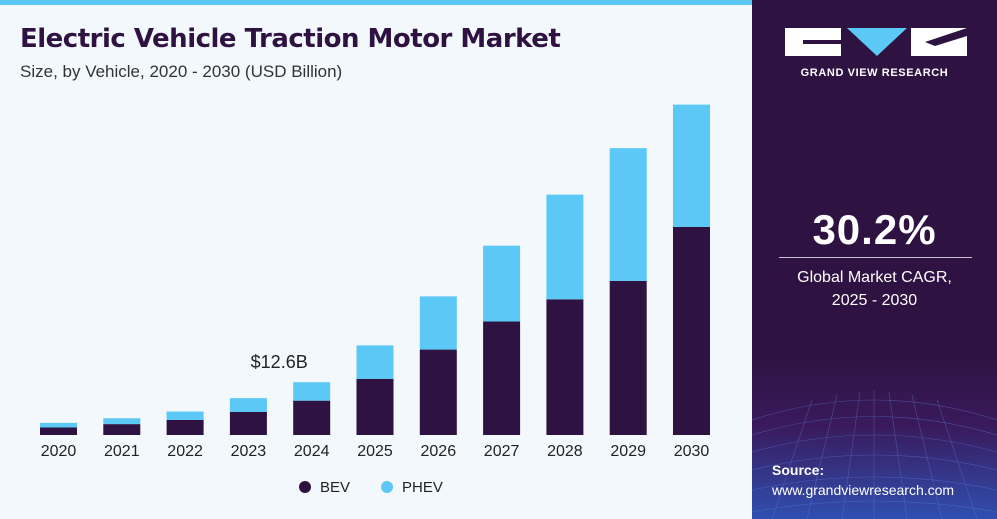  I want to click on source-url: www.grandviewresearch.com, so click(863, 490).